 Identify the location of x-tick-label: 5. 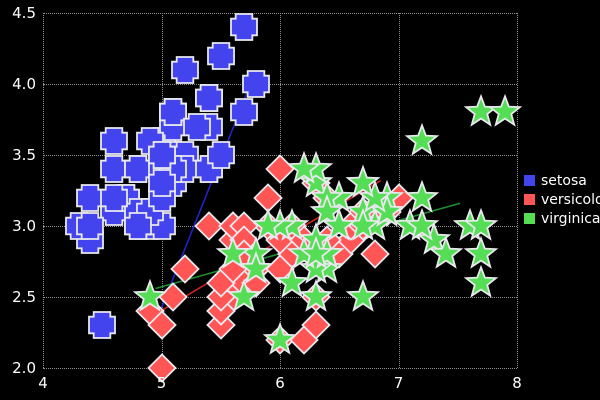
(161, 383).